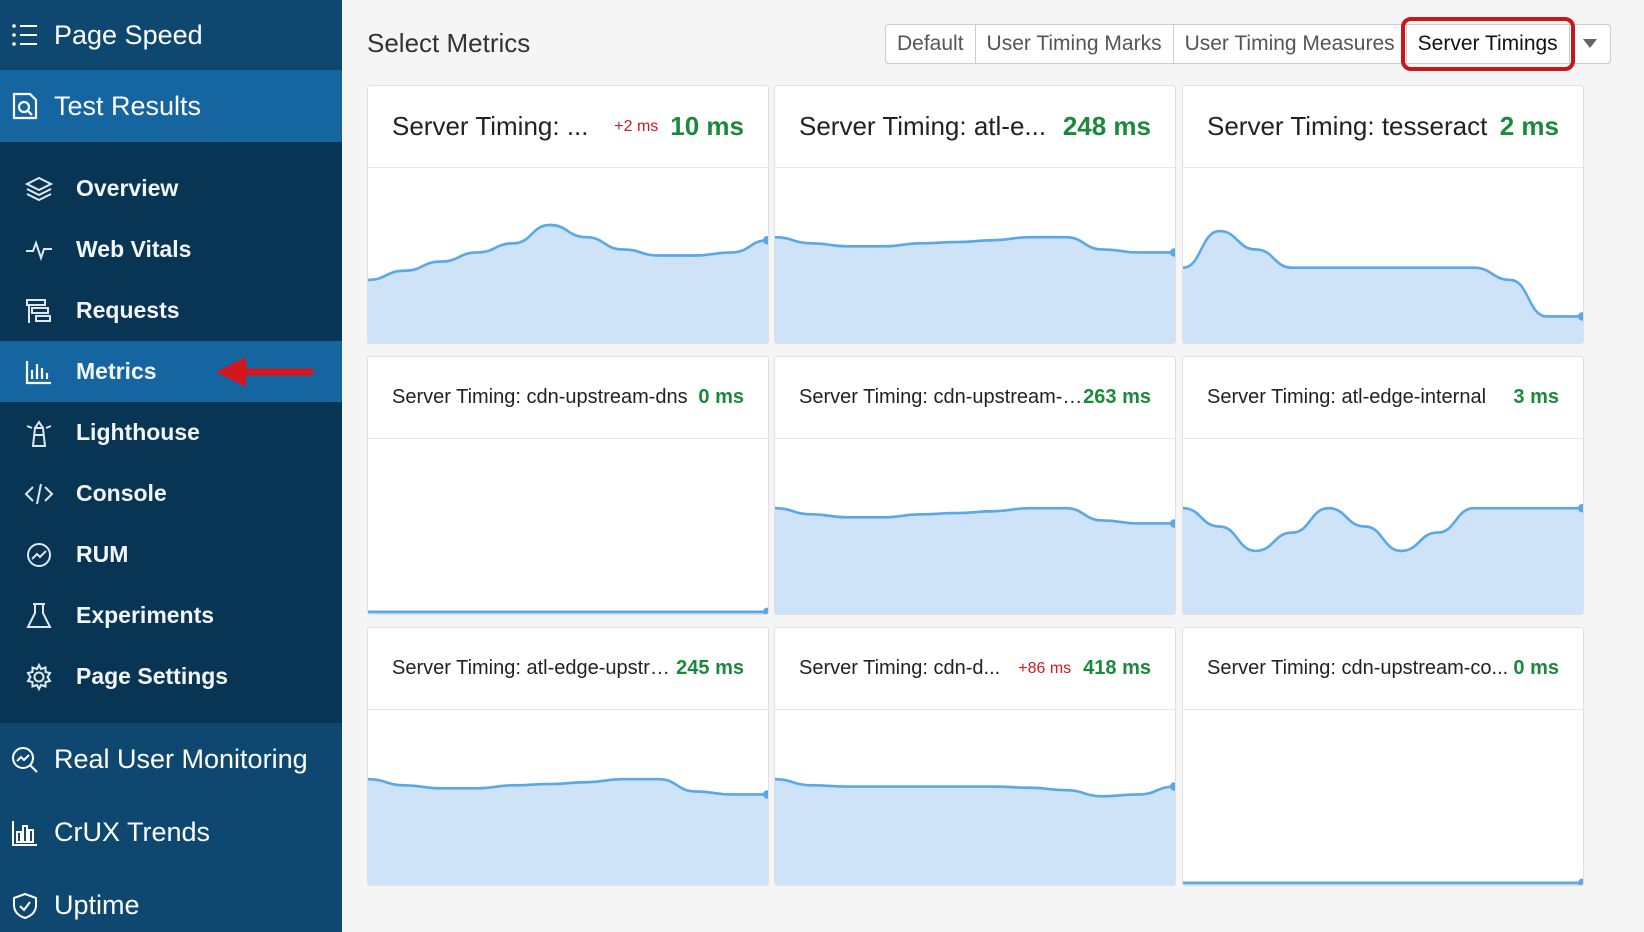  I want to click on sidebar-item-label: Page Settings, so click(152, 676).